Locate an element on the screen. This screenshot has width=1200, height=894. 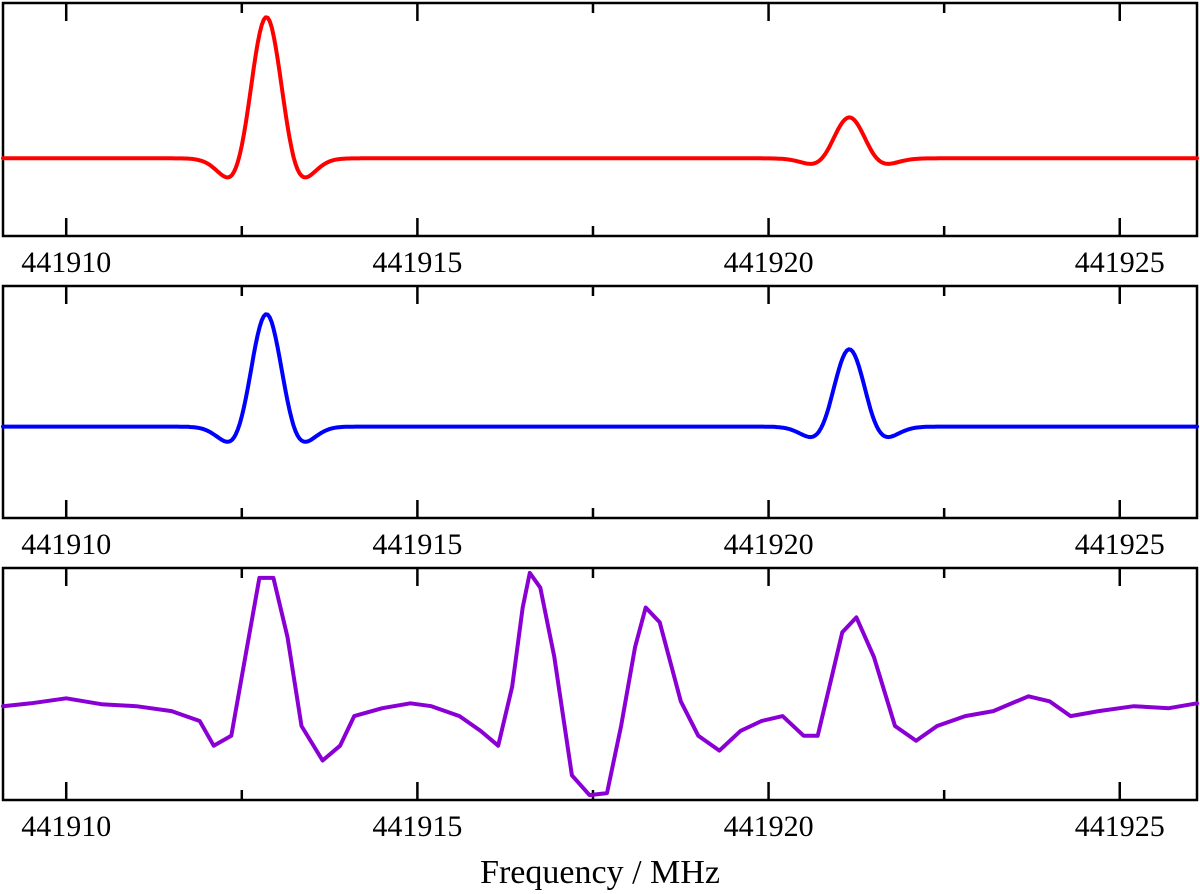
x-axis-title: Frequency / MHz is located at coordinates (600, 872).